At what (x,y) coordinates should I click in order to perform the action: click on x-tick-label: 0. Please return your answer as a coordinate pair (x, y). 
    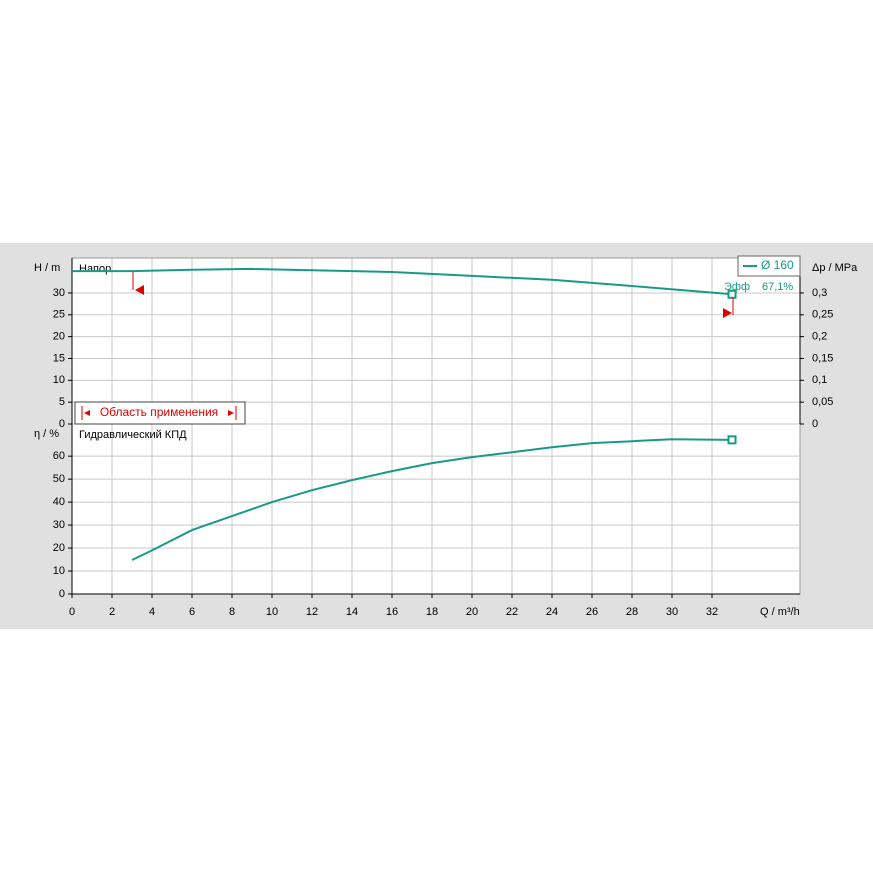
    Looking at the image, I should click on (72, 612).